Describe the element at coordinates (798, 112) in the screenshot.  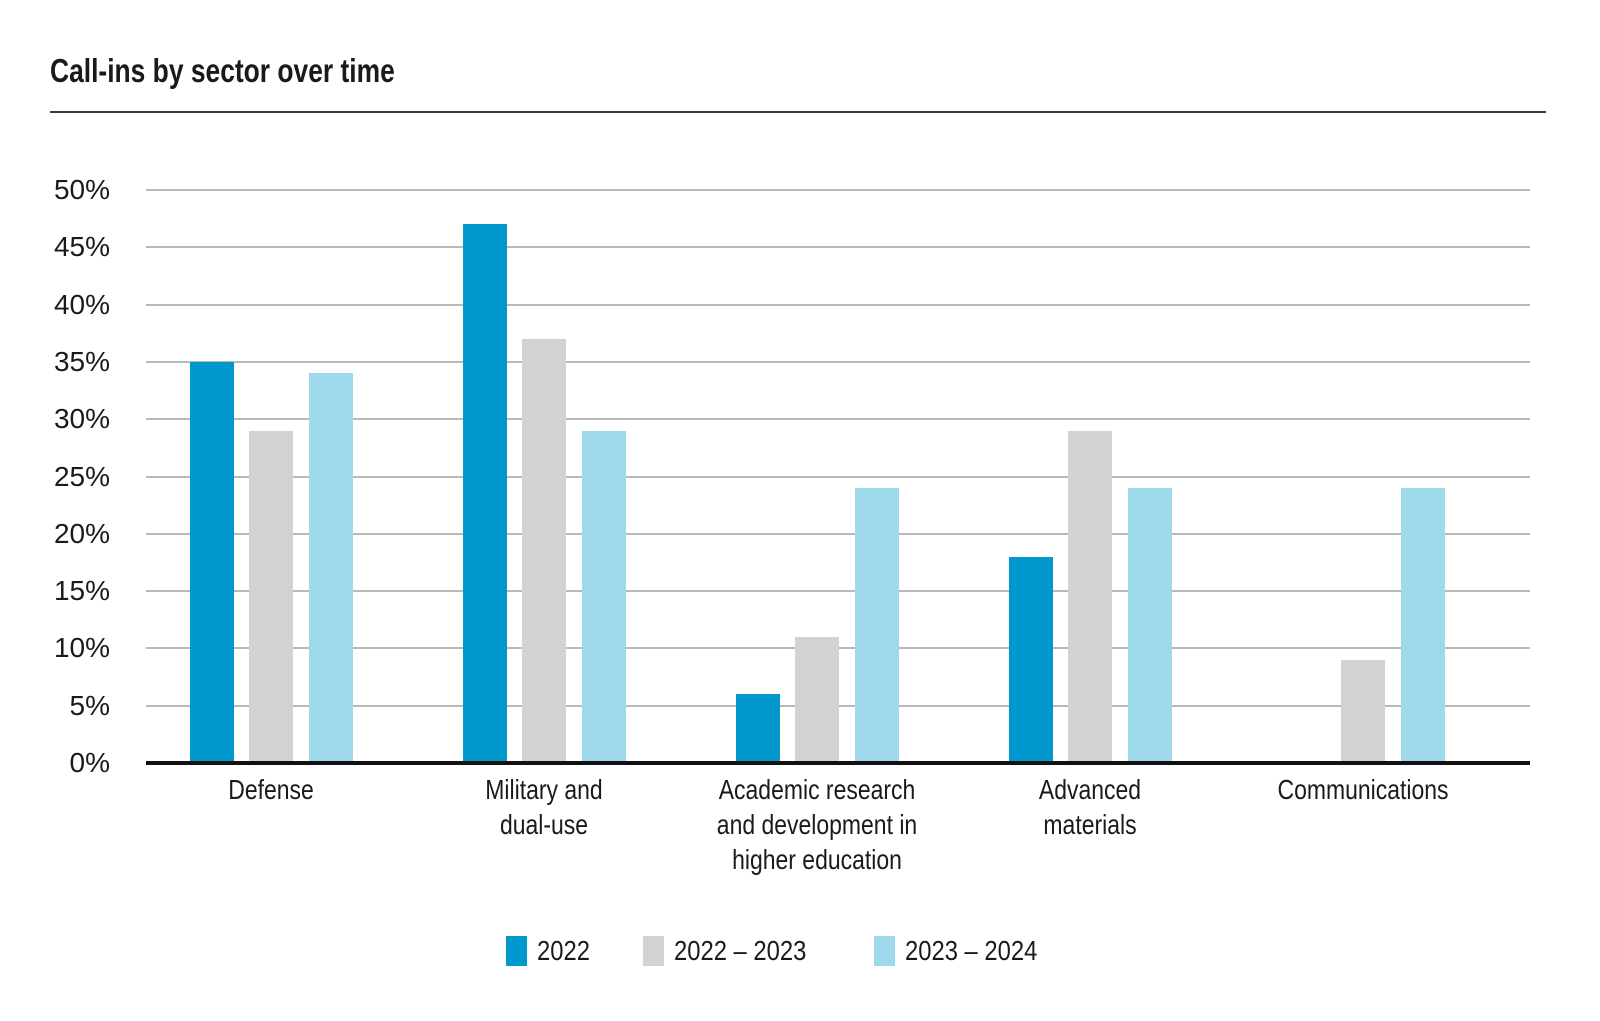
I see `title-rule` at that location.